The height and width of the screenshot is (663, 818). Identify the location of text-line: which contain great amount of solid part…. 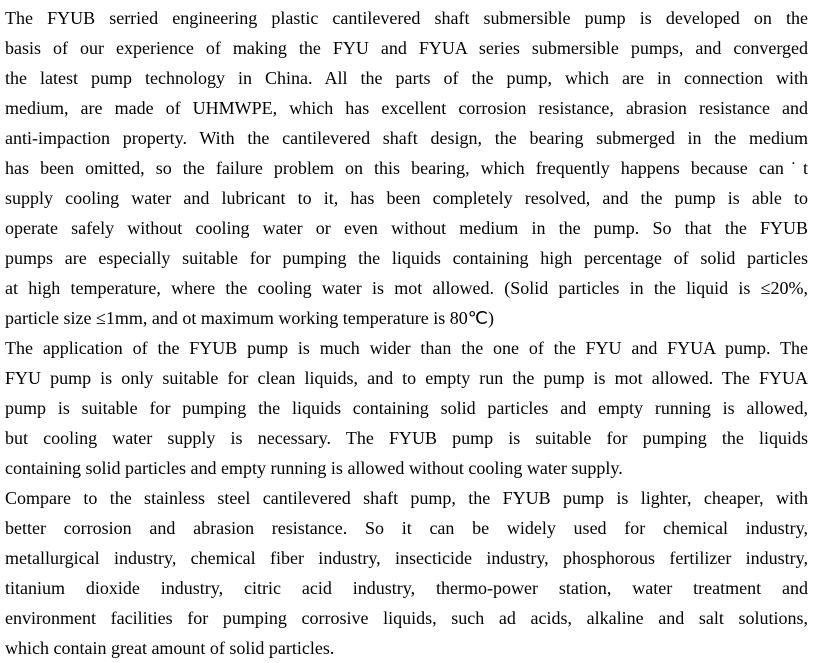
(170, 648).